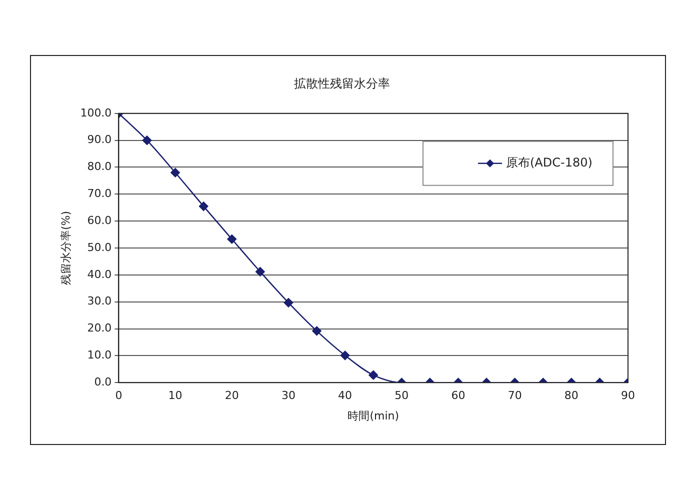 This screenshot has height=500, width=700. Describe the element at coordinates (231, 395) in the screenshot. I see `x-tick-label: 20` at that location.